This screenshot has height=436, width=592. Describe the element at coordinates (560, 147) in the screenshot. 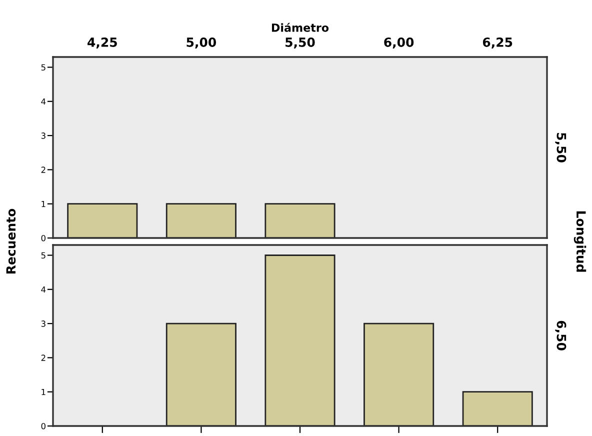

I see `y2-axis-title: 5,50` at that location.